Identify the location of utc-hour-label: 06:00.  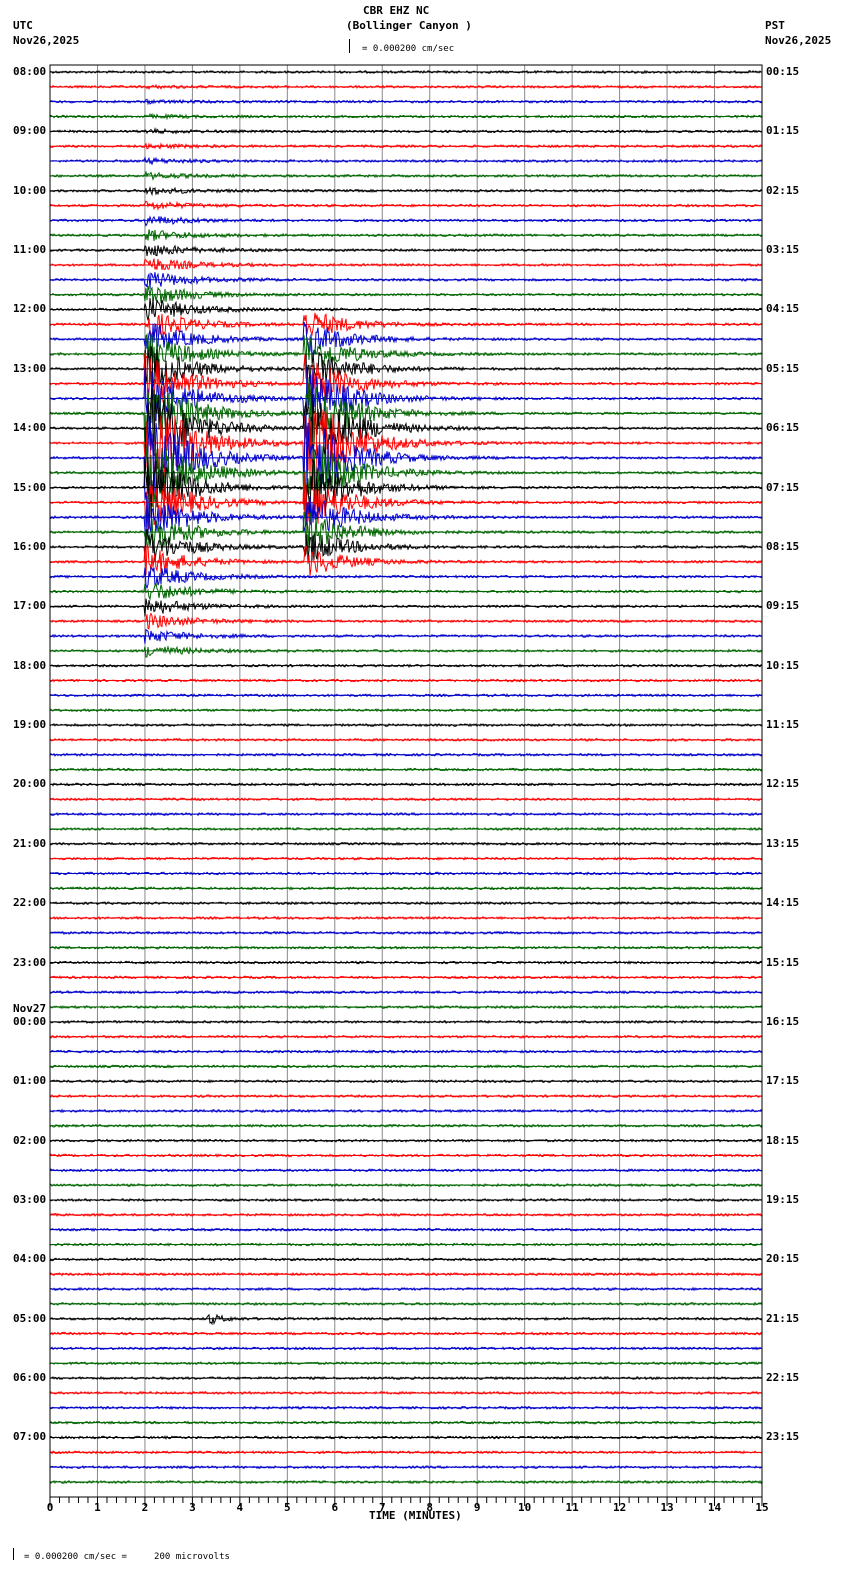
(30, 1378).